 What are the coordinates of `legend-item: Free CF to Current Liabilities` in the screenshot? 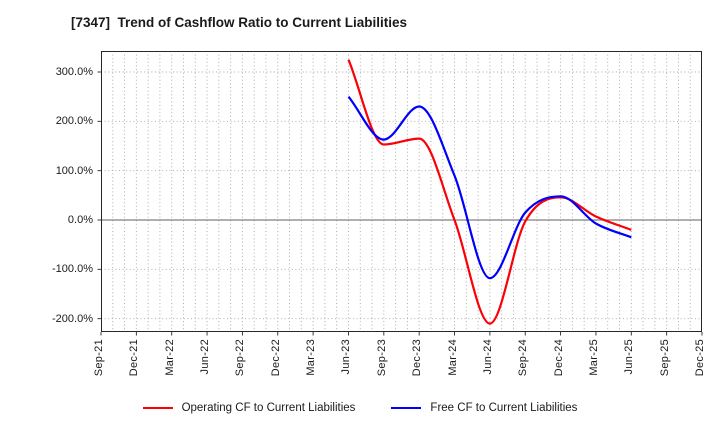 It's located at (484, 408).